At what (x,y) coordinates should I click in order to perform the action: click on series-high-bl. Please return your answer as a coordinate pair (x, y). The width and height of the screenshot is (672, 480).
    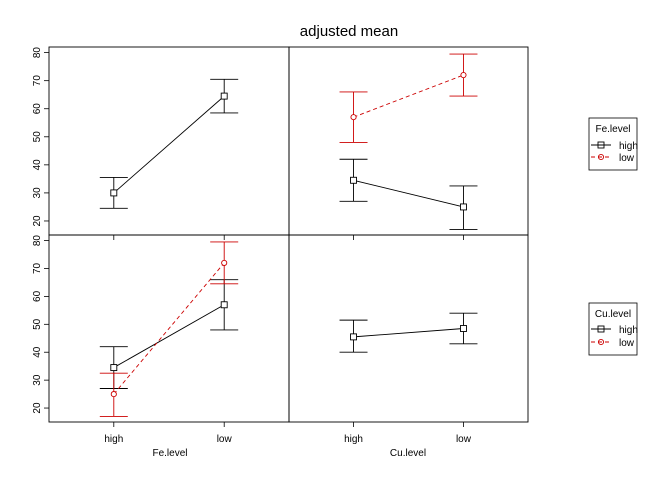
    Looking at the image, I should click on (169, 334).